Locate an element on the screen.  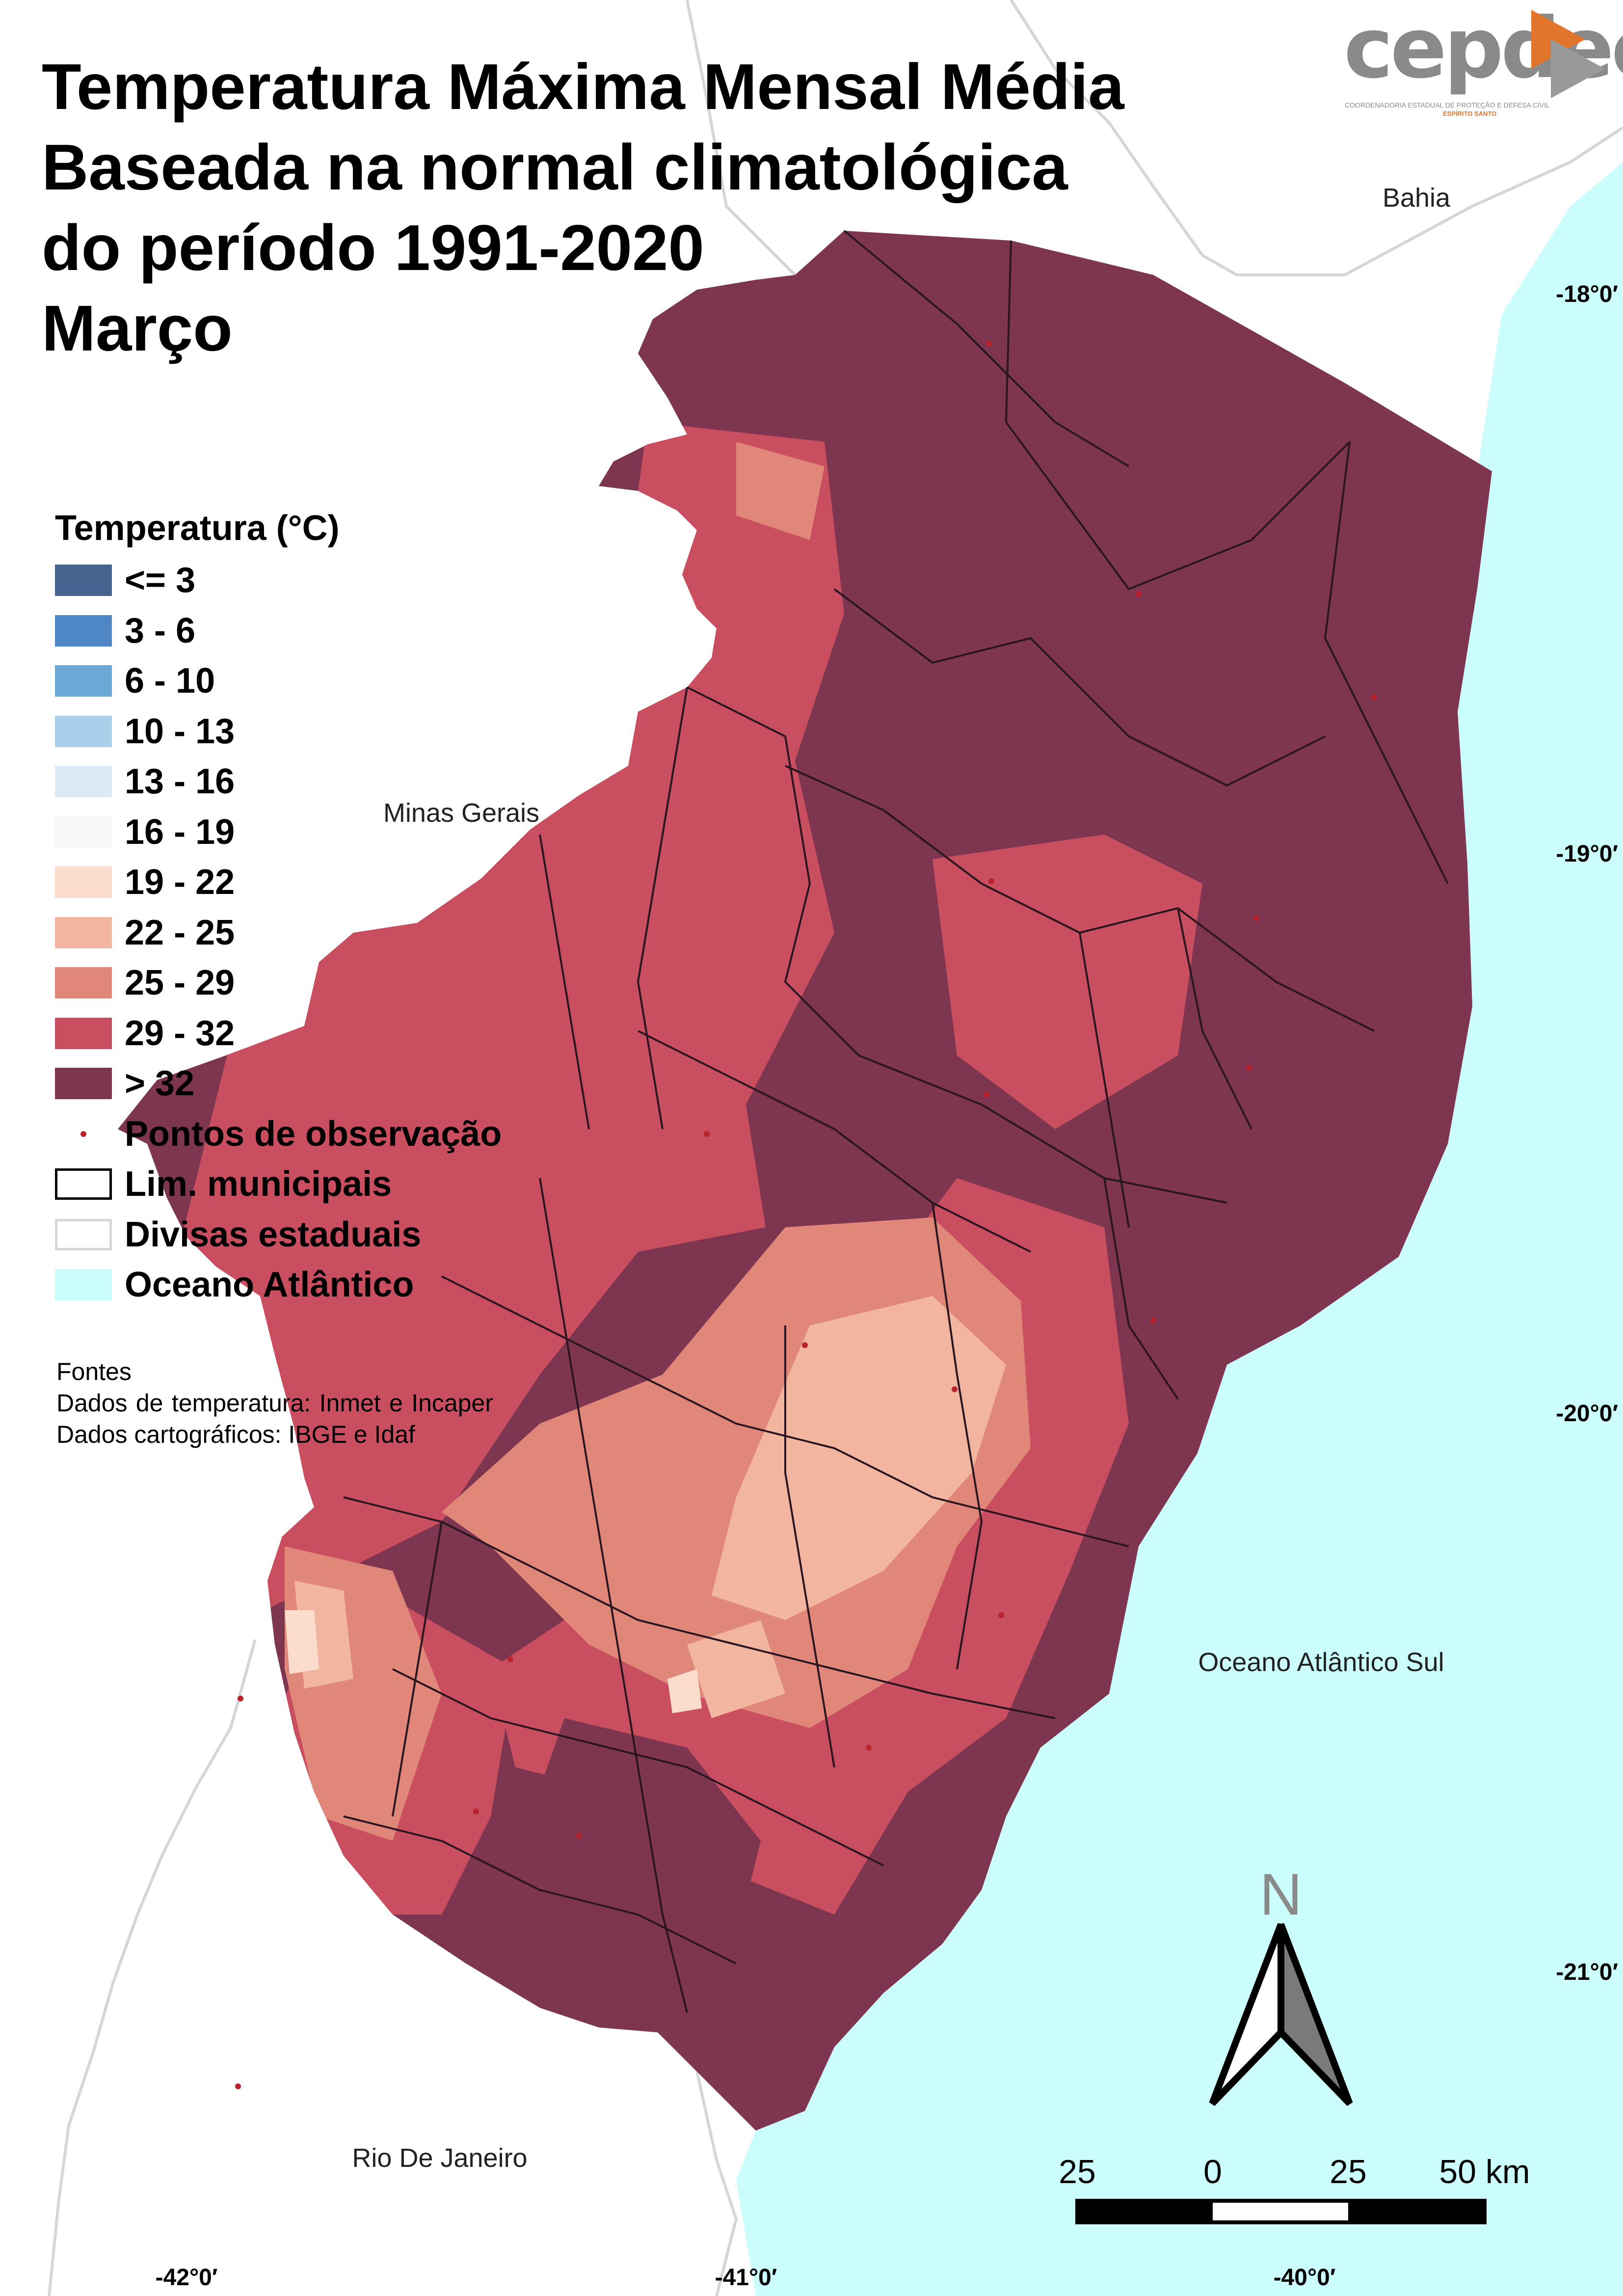
legend-item-ocean: Oceano Atlântico is located at coordinates (278, 1285).